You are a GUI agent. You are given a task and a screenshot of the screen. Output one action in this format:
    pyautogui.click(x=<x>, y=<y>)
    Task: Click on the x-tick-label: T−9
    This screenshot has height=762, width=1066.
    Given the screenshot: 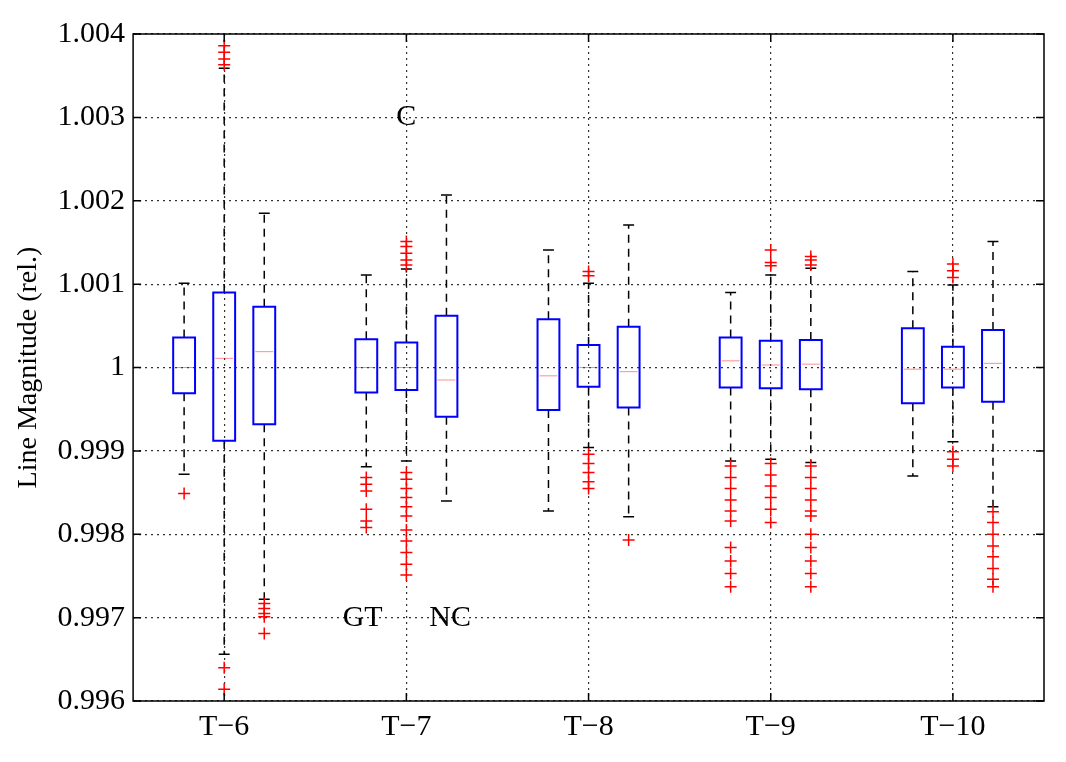 What is the action you would take?
    pyautogui.click(x=770, y=724)
    